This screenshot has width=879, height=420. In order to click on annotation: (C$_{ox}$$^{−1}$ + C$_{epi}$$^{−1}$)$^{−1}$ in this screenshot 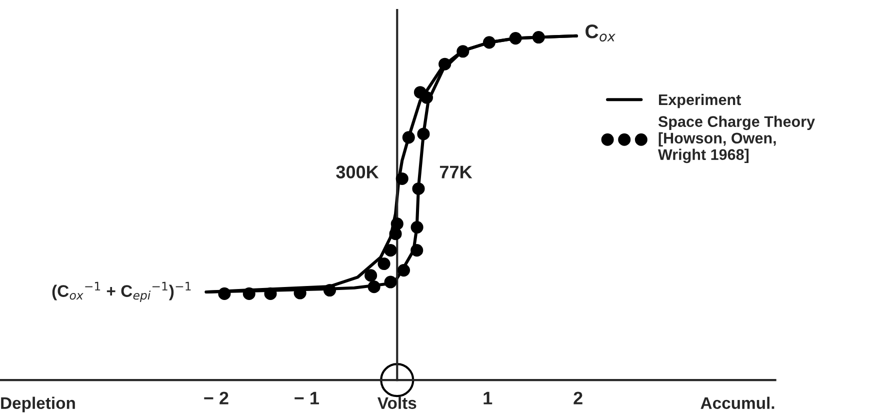, I will do `click(121, 292)`.